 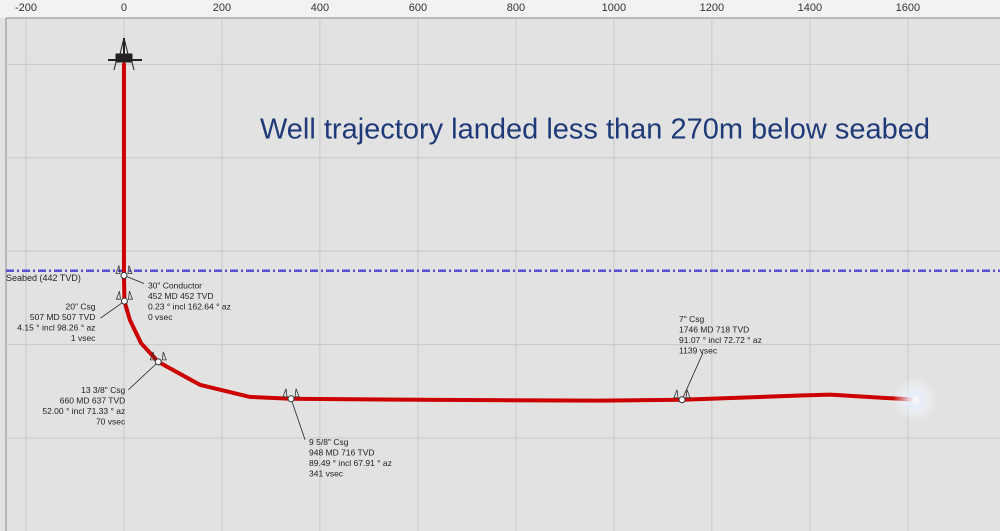 I want to click on casing-label: 9 5/8" Csg, so click(x=329, y=442).